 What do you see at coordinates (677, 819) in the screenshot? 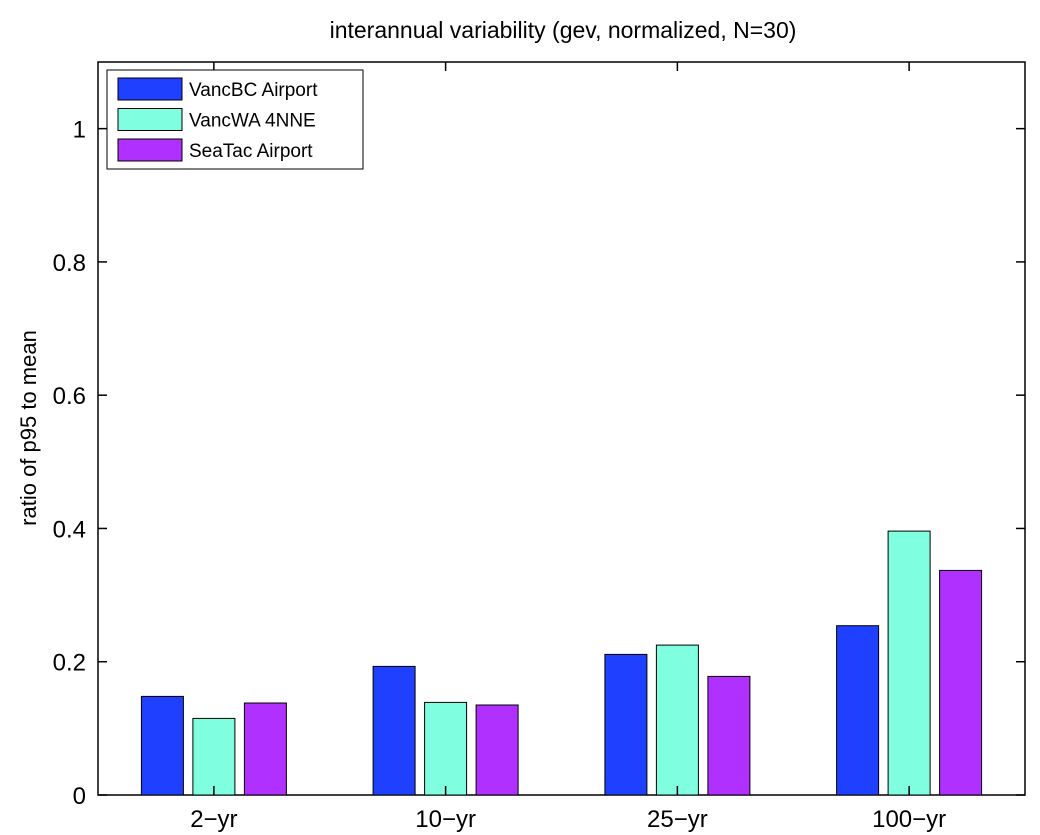
I see `x-tick-label: 25−yr` at bounding box center [677, 819].